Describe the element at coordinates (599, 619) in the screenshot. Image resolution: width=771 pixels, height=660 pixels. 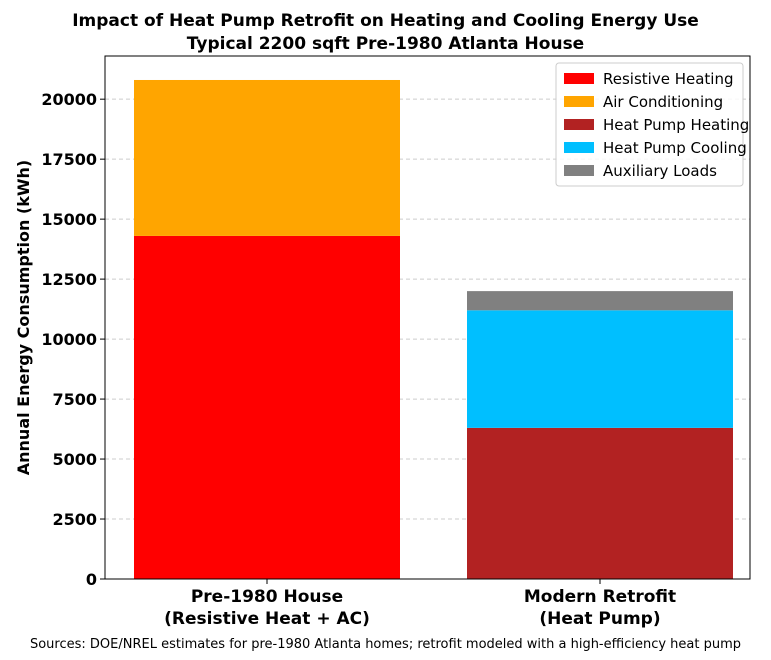
I see `x-category-label: (Heat Pump)` at that location.